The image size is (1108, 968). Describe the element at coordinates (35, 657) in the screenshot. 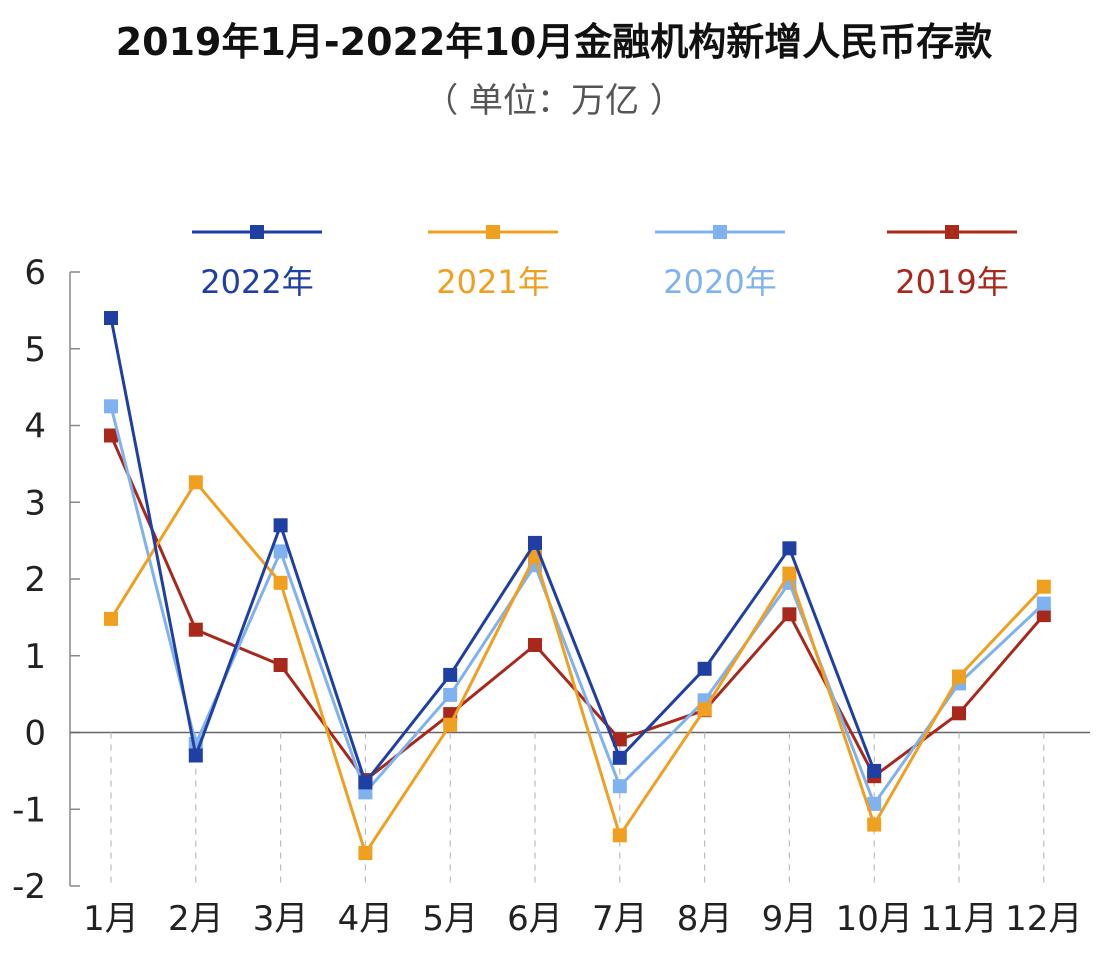

I see `y-tick-label: 1` at that location.